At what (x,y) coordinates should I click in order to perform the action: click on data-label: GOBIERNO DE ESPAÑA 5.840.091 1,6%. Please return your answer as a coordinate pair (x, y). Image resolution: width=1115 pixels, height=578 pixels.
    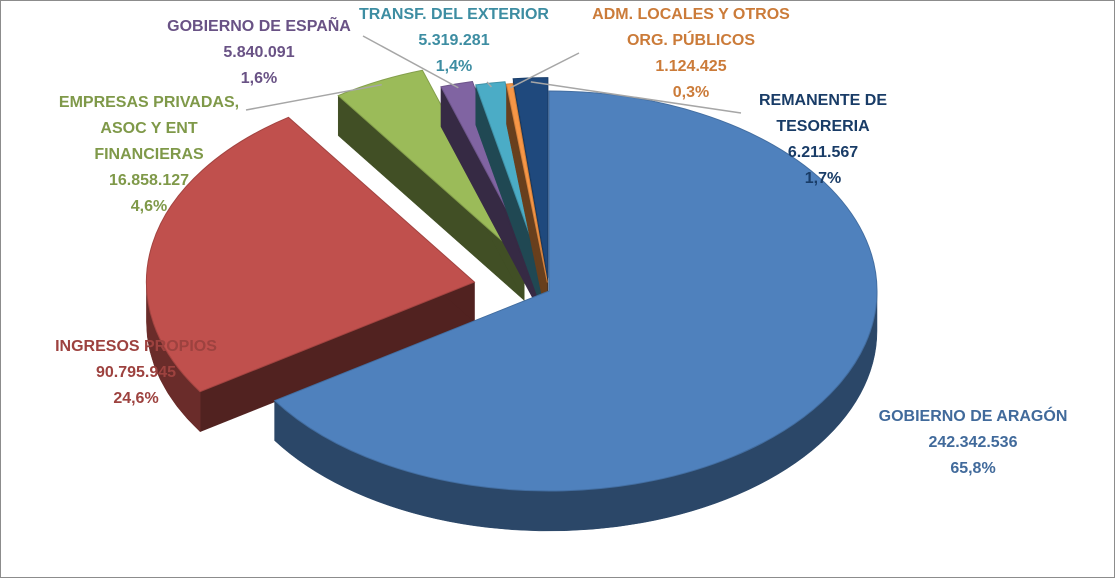
    Looking at the image, I should click on (259, 51).